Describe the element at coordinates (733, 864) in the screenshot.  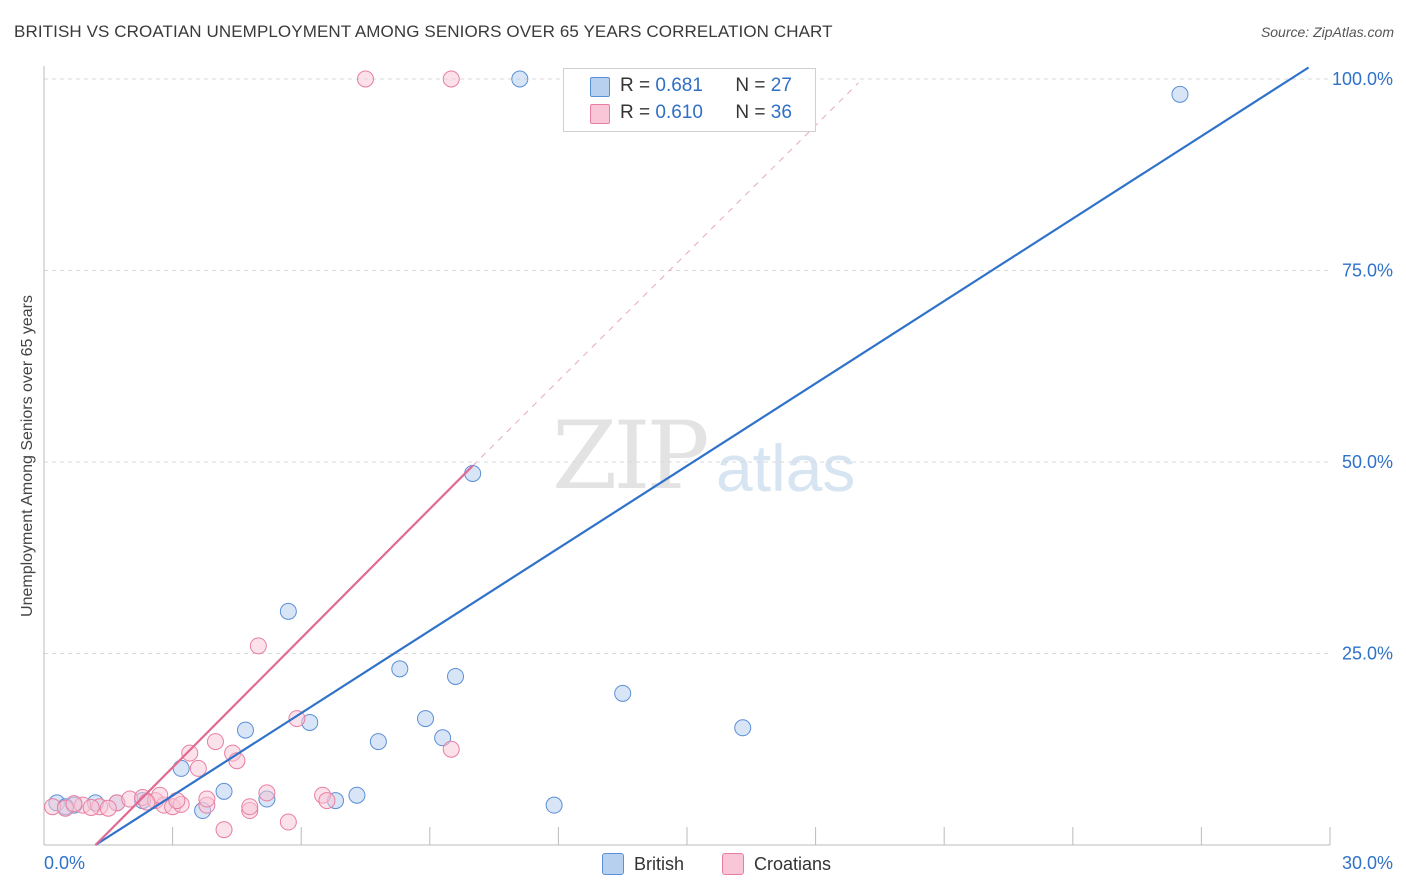
I see `croatians-swatch` at that location.